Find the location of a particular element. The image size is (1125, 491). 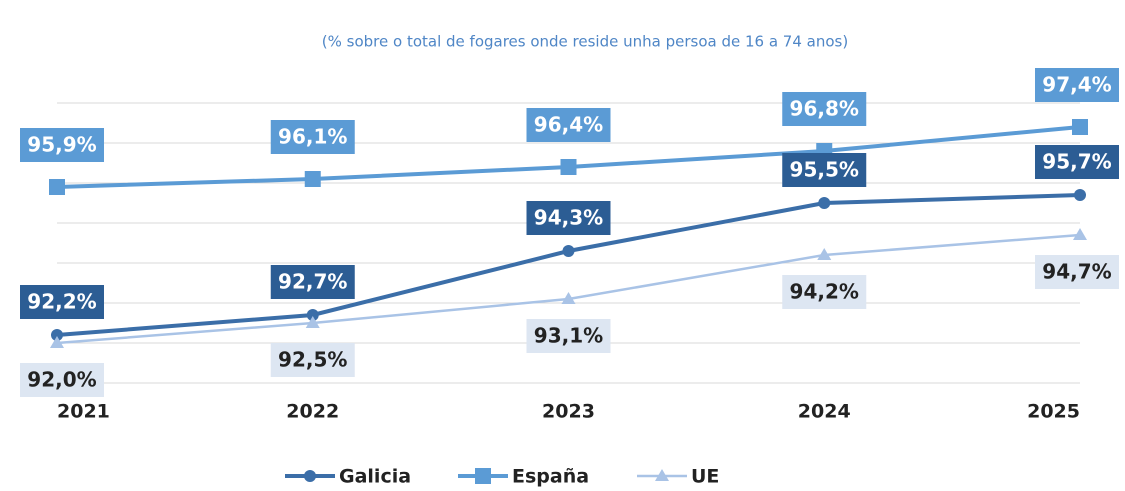

value-label: 96,1% is located at coordinates (312, 137).